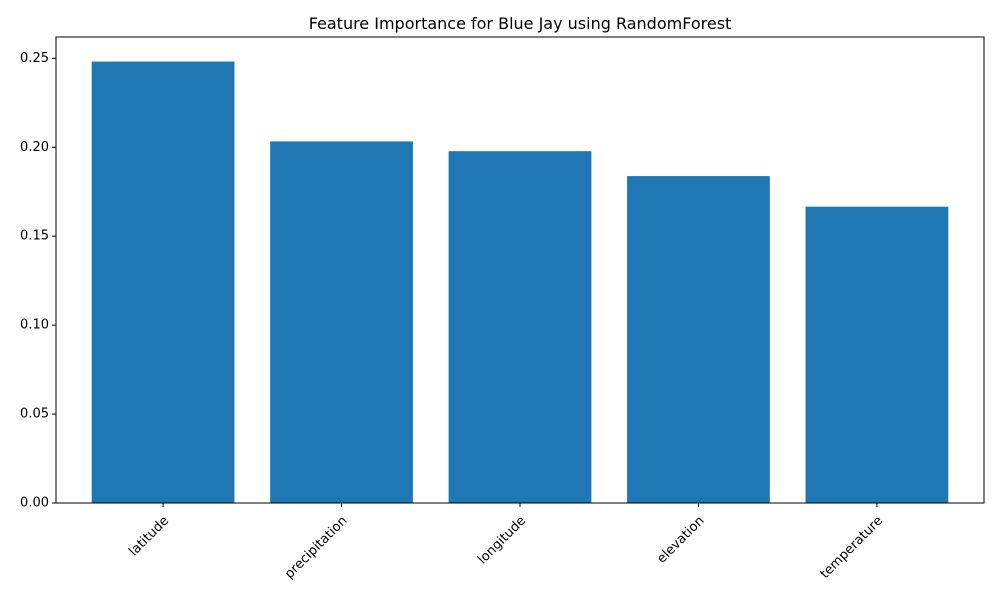 Image resolution: width=1000 pixels, height=600 pixels. Describe the element at coordinates (698, 339) in the screenshot. I see `bar-elevation` at that location.